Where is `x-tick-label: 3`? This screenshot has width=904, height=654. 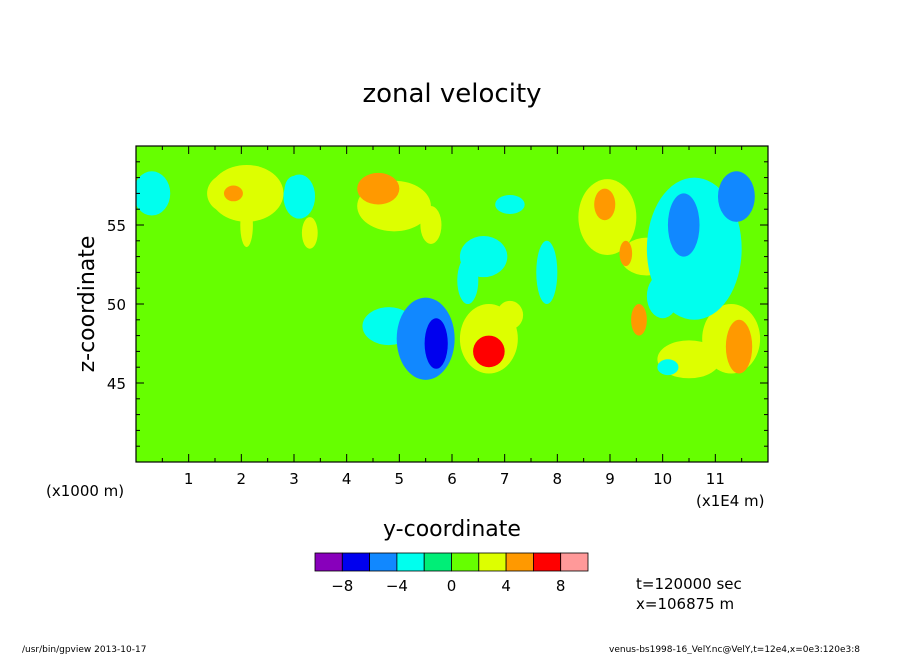 x-tick-label: 3 is located at coordinates (294, 479).